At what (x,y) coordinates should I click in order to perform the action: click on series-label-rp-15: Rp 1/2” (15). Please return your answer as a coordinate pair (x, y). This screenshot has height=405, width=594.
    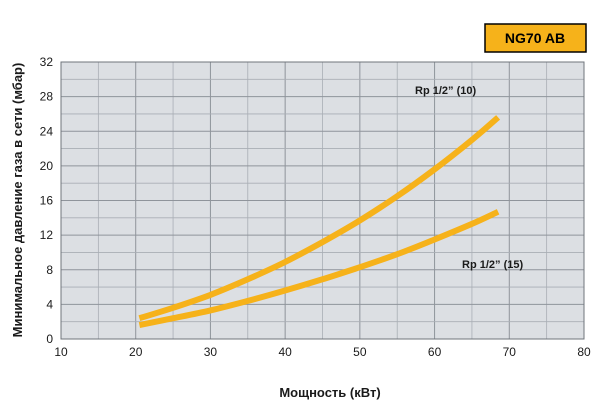
    Looking at the image, I should click on (492, 265).